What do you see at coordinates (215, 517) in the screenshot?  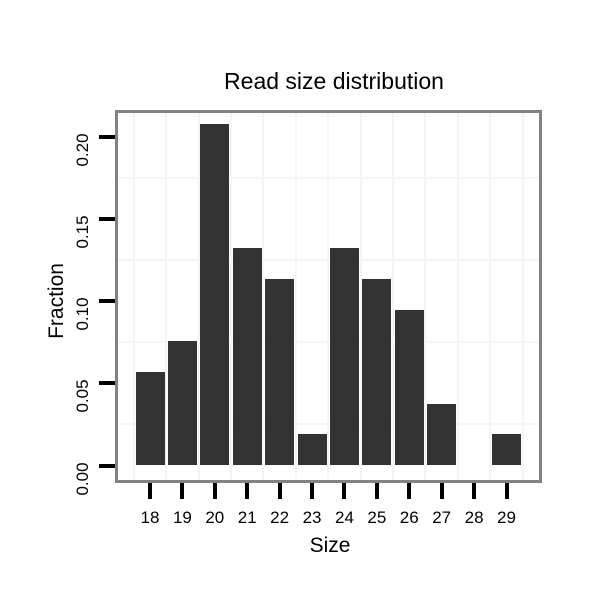 I see `x-tick-label: 20` at bounding box center [215, 517].